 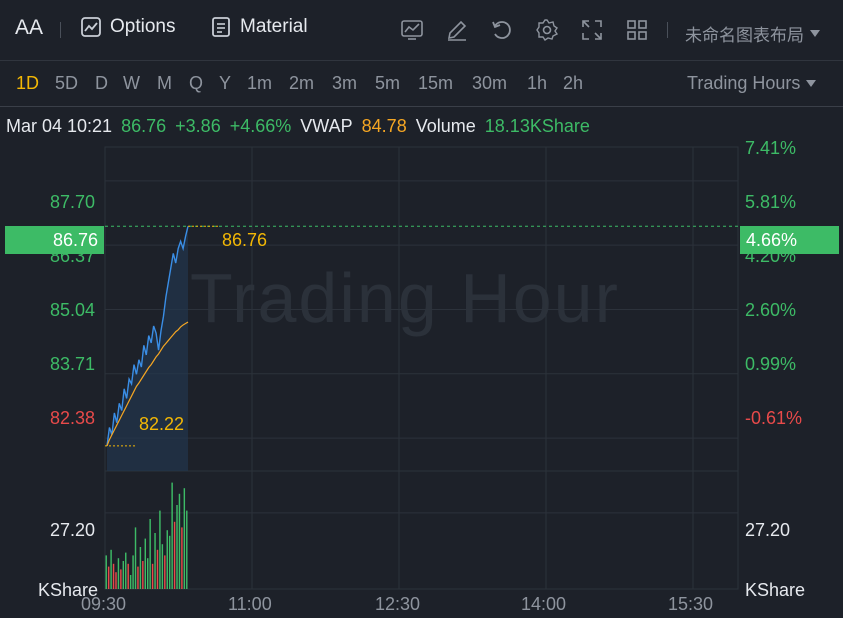 I want to click on quote-price: 86.76, so click(x=144, y=126).